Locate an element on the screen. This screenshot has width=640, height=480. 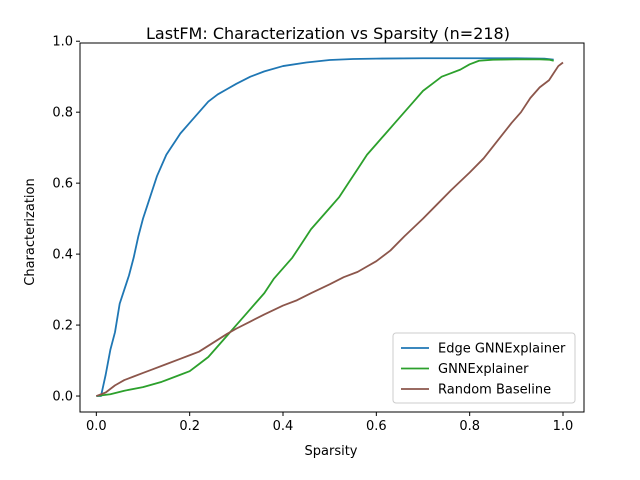
y-tick-label: 0.8 is located at coordinates (62, 113).